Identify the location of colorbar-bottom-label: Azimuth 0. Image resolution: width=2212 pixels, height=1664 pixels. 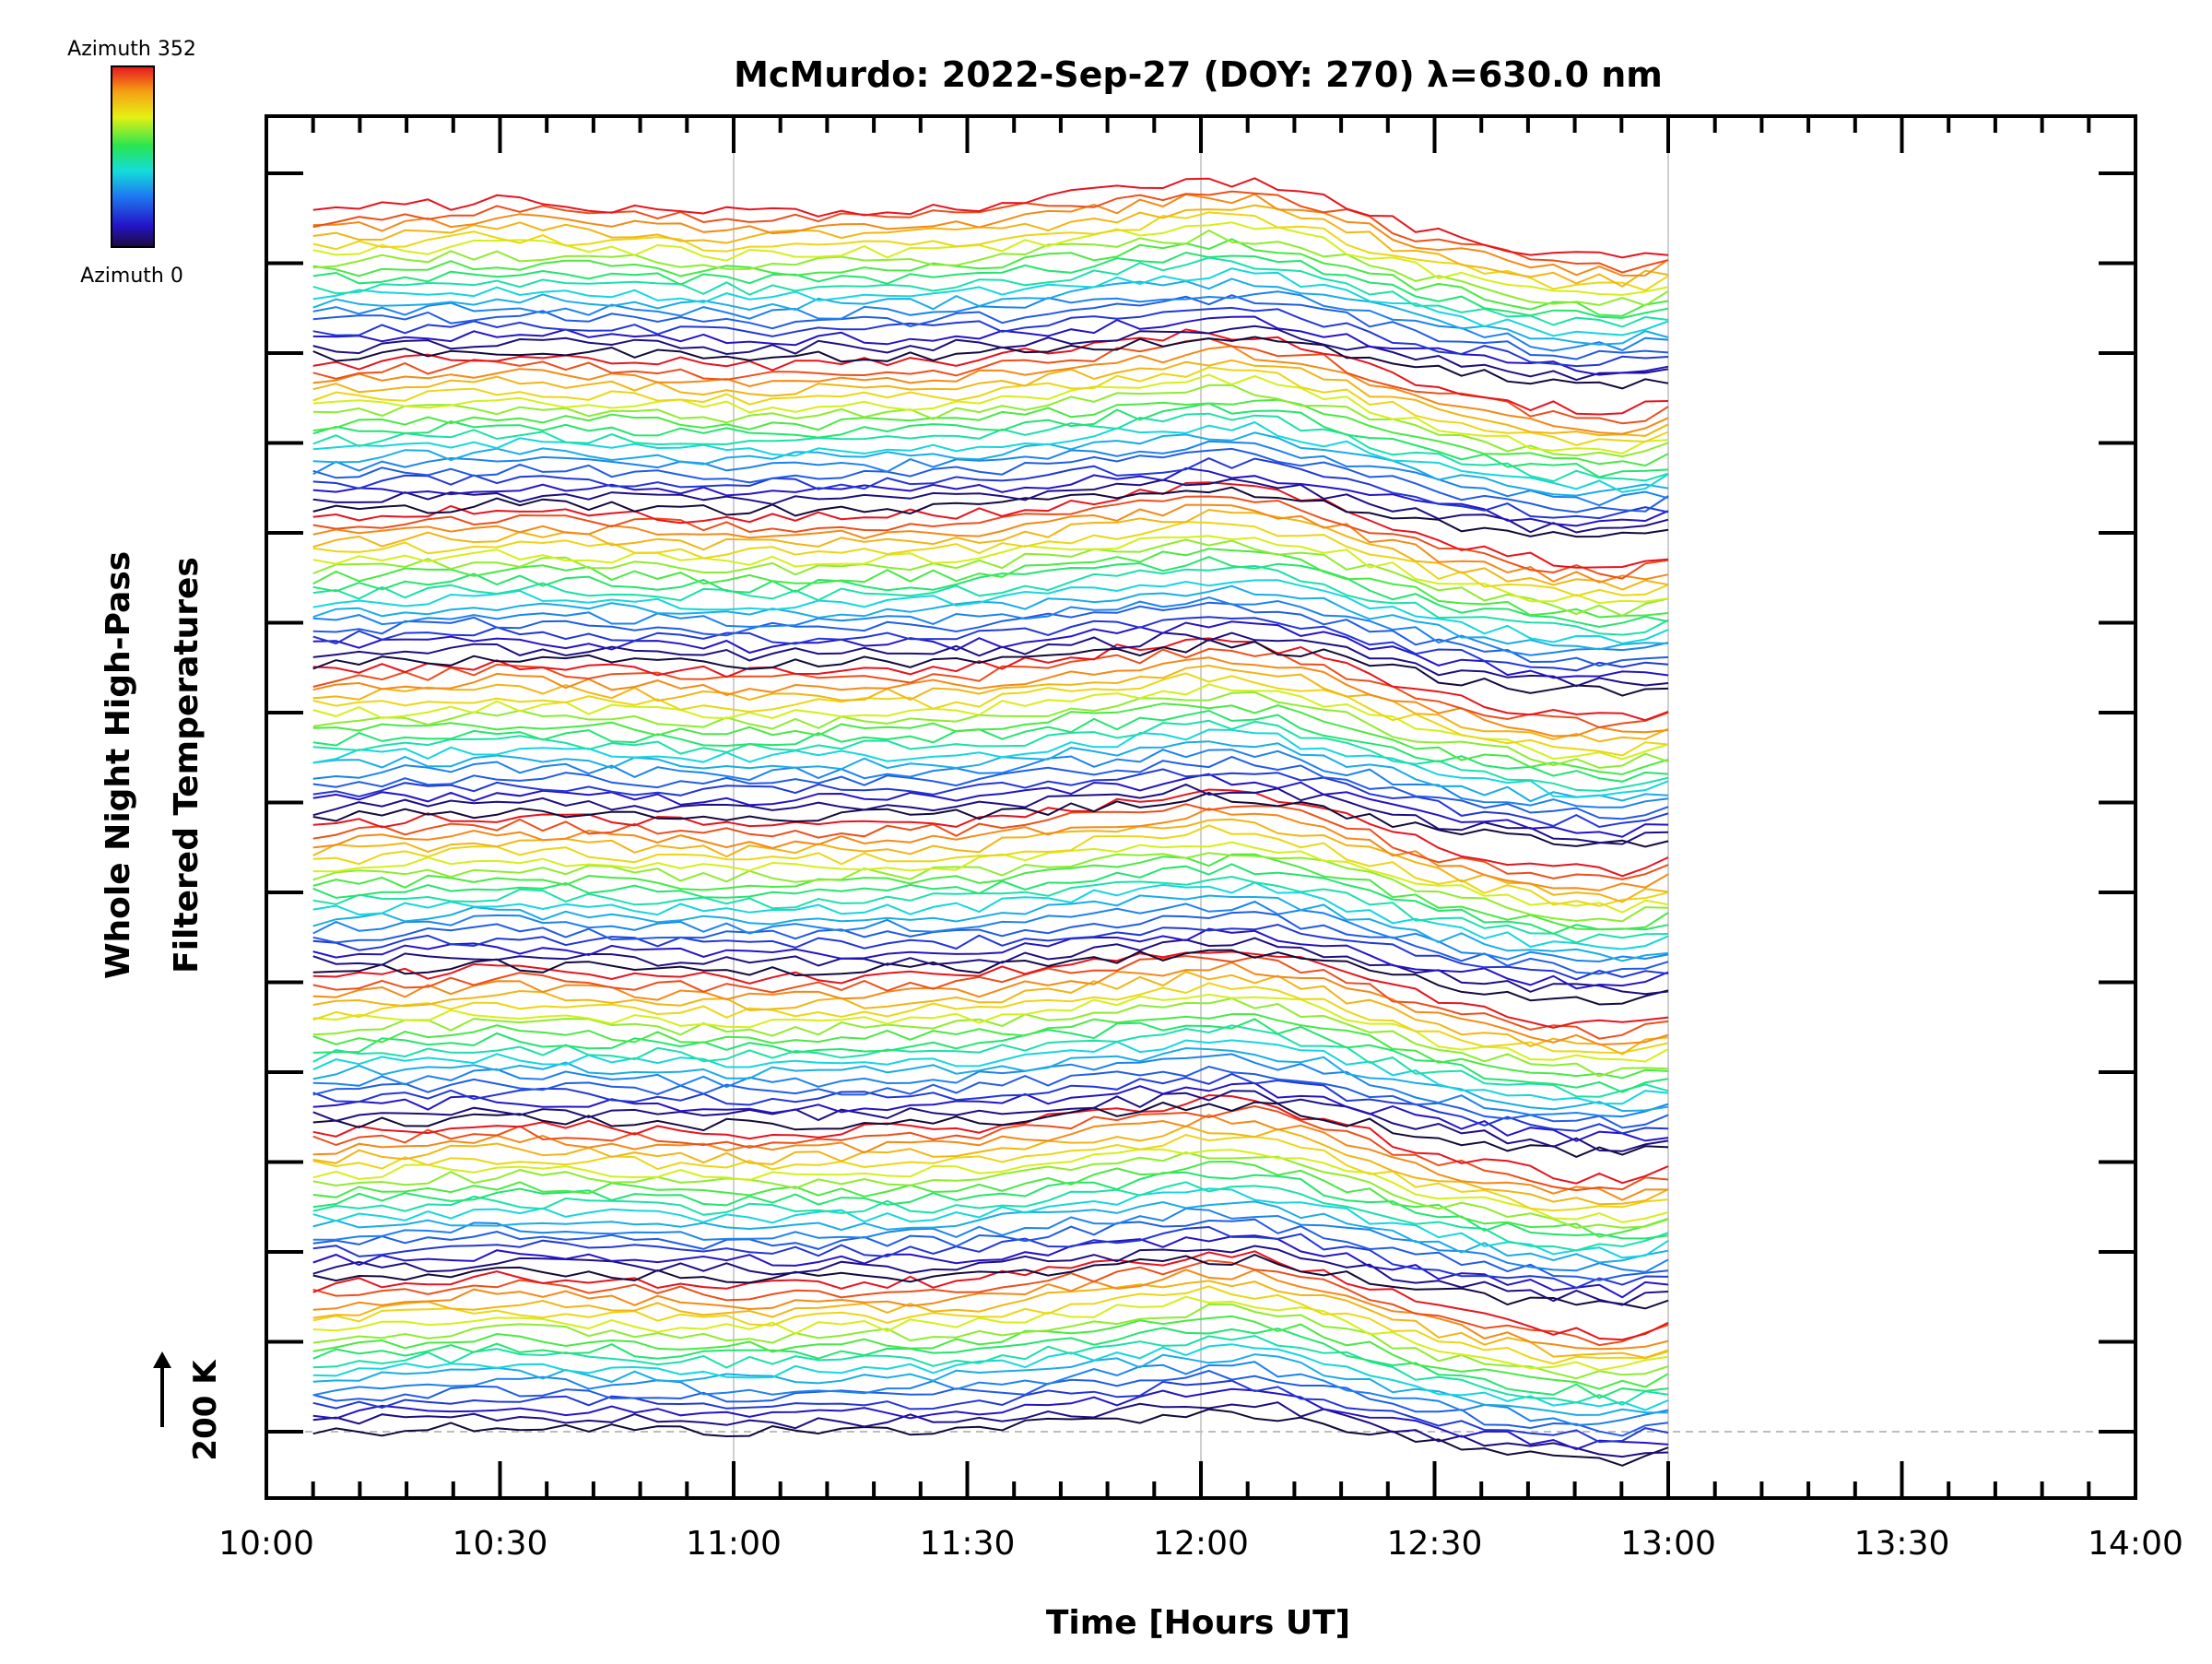
(131, 276).